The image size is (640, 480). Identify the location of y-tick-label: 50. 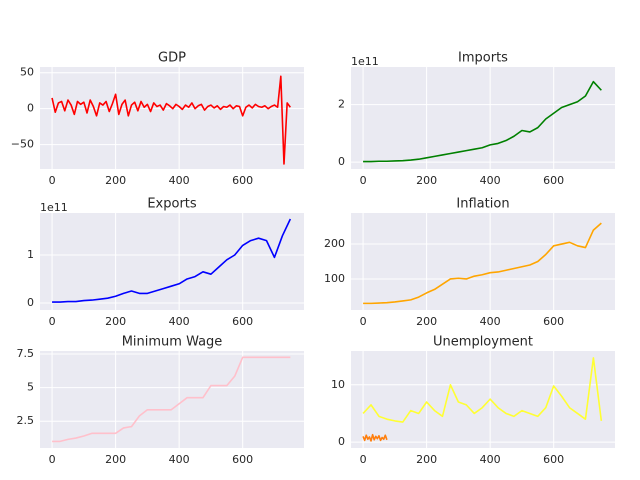
(27, 72).